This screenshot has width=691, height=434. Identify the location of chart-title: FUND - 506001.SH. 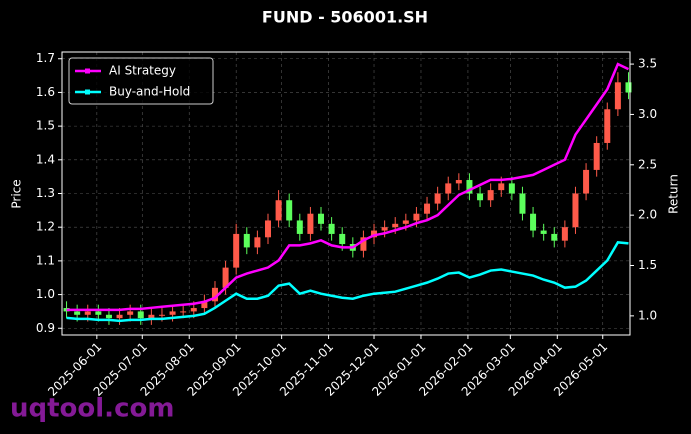
(345, 17).